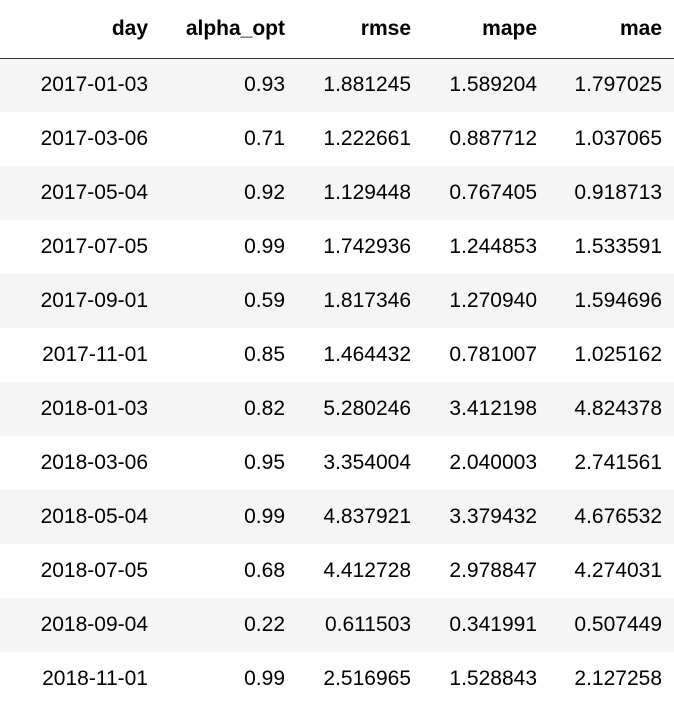 This screenshot has width=674, height=720. I want to click on alpha-opt-cell: 0.85, so click(264, 354).